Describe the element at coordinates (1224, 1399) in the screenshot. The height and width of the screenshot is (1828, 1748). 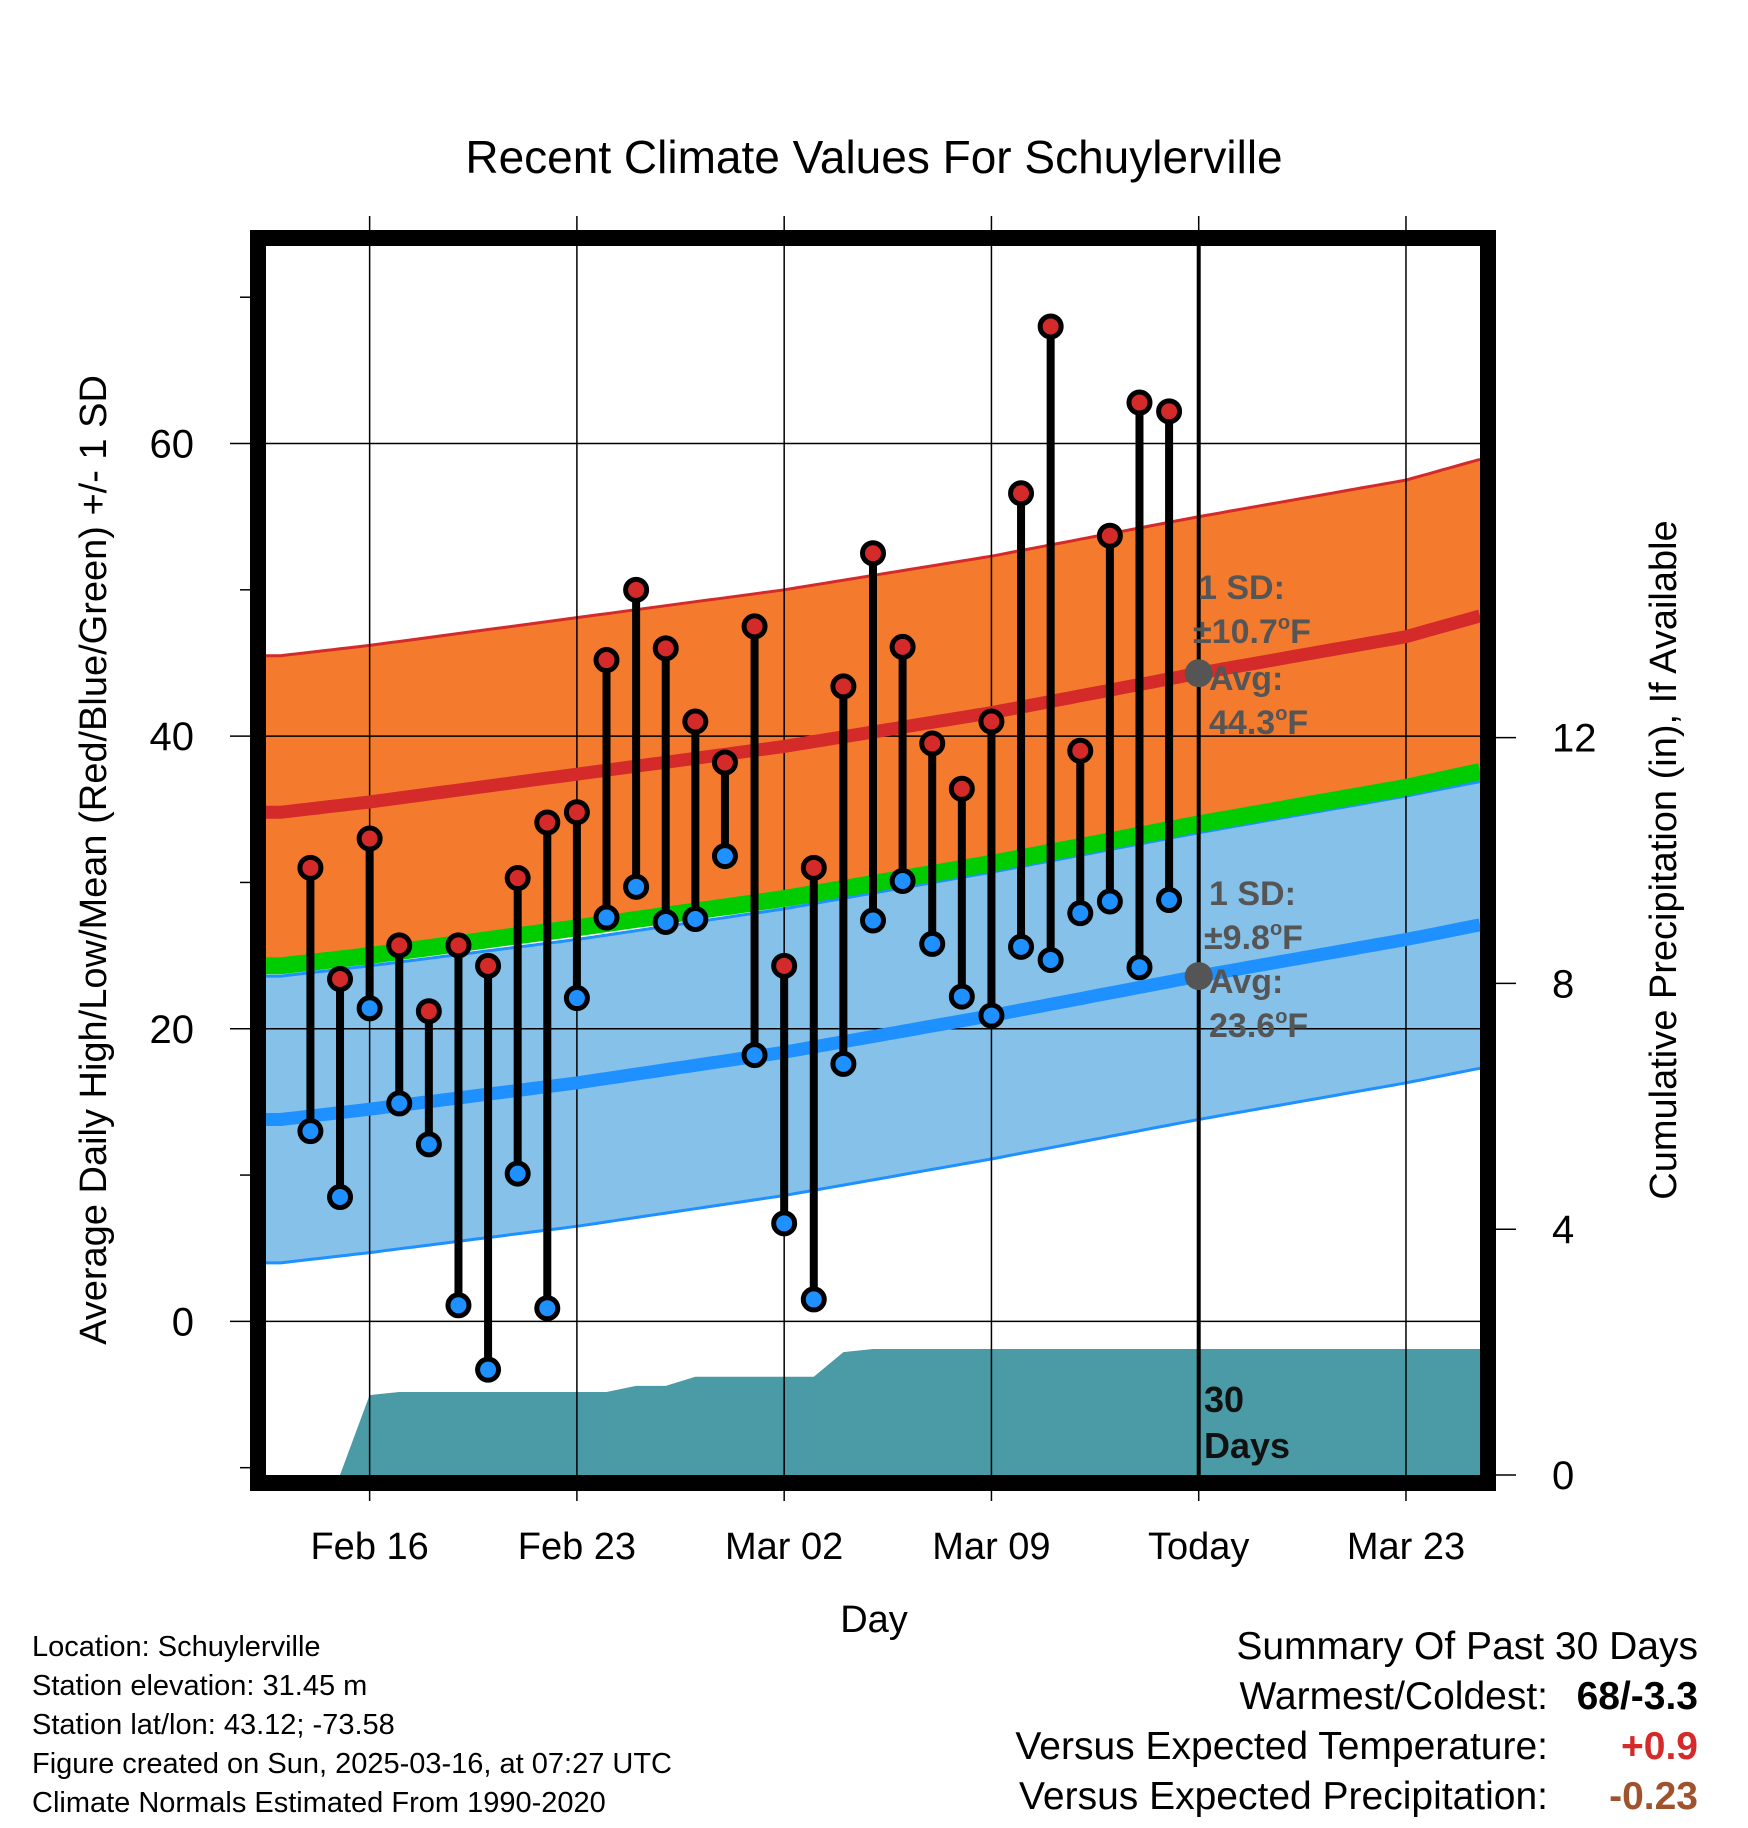
I see `days-label-number: 30` at that location.